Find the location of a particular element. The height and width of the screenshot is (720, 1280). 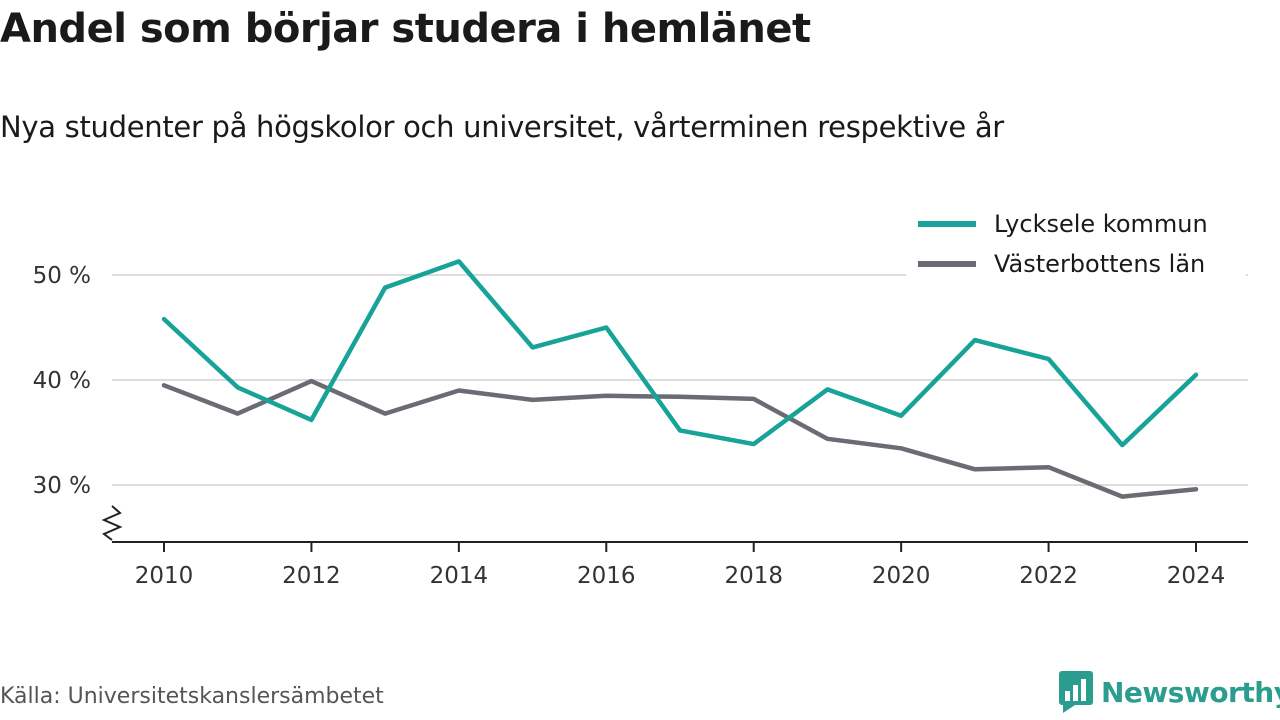

x-tick-label: 2018 is located at coordinates (753, 576).